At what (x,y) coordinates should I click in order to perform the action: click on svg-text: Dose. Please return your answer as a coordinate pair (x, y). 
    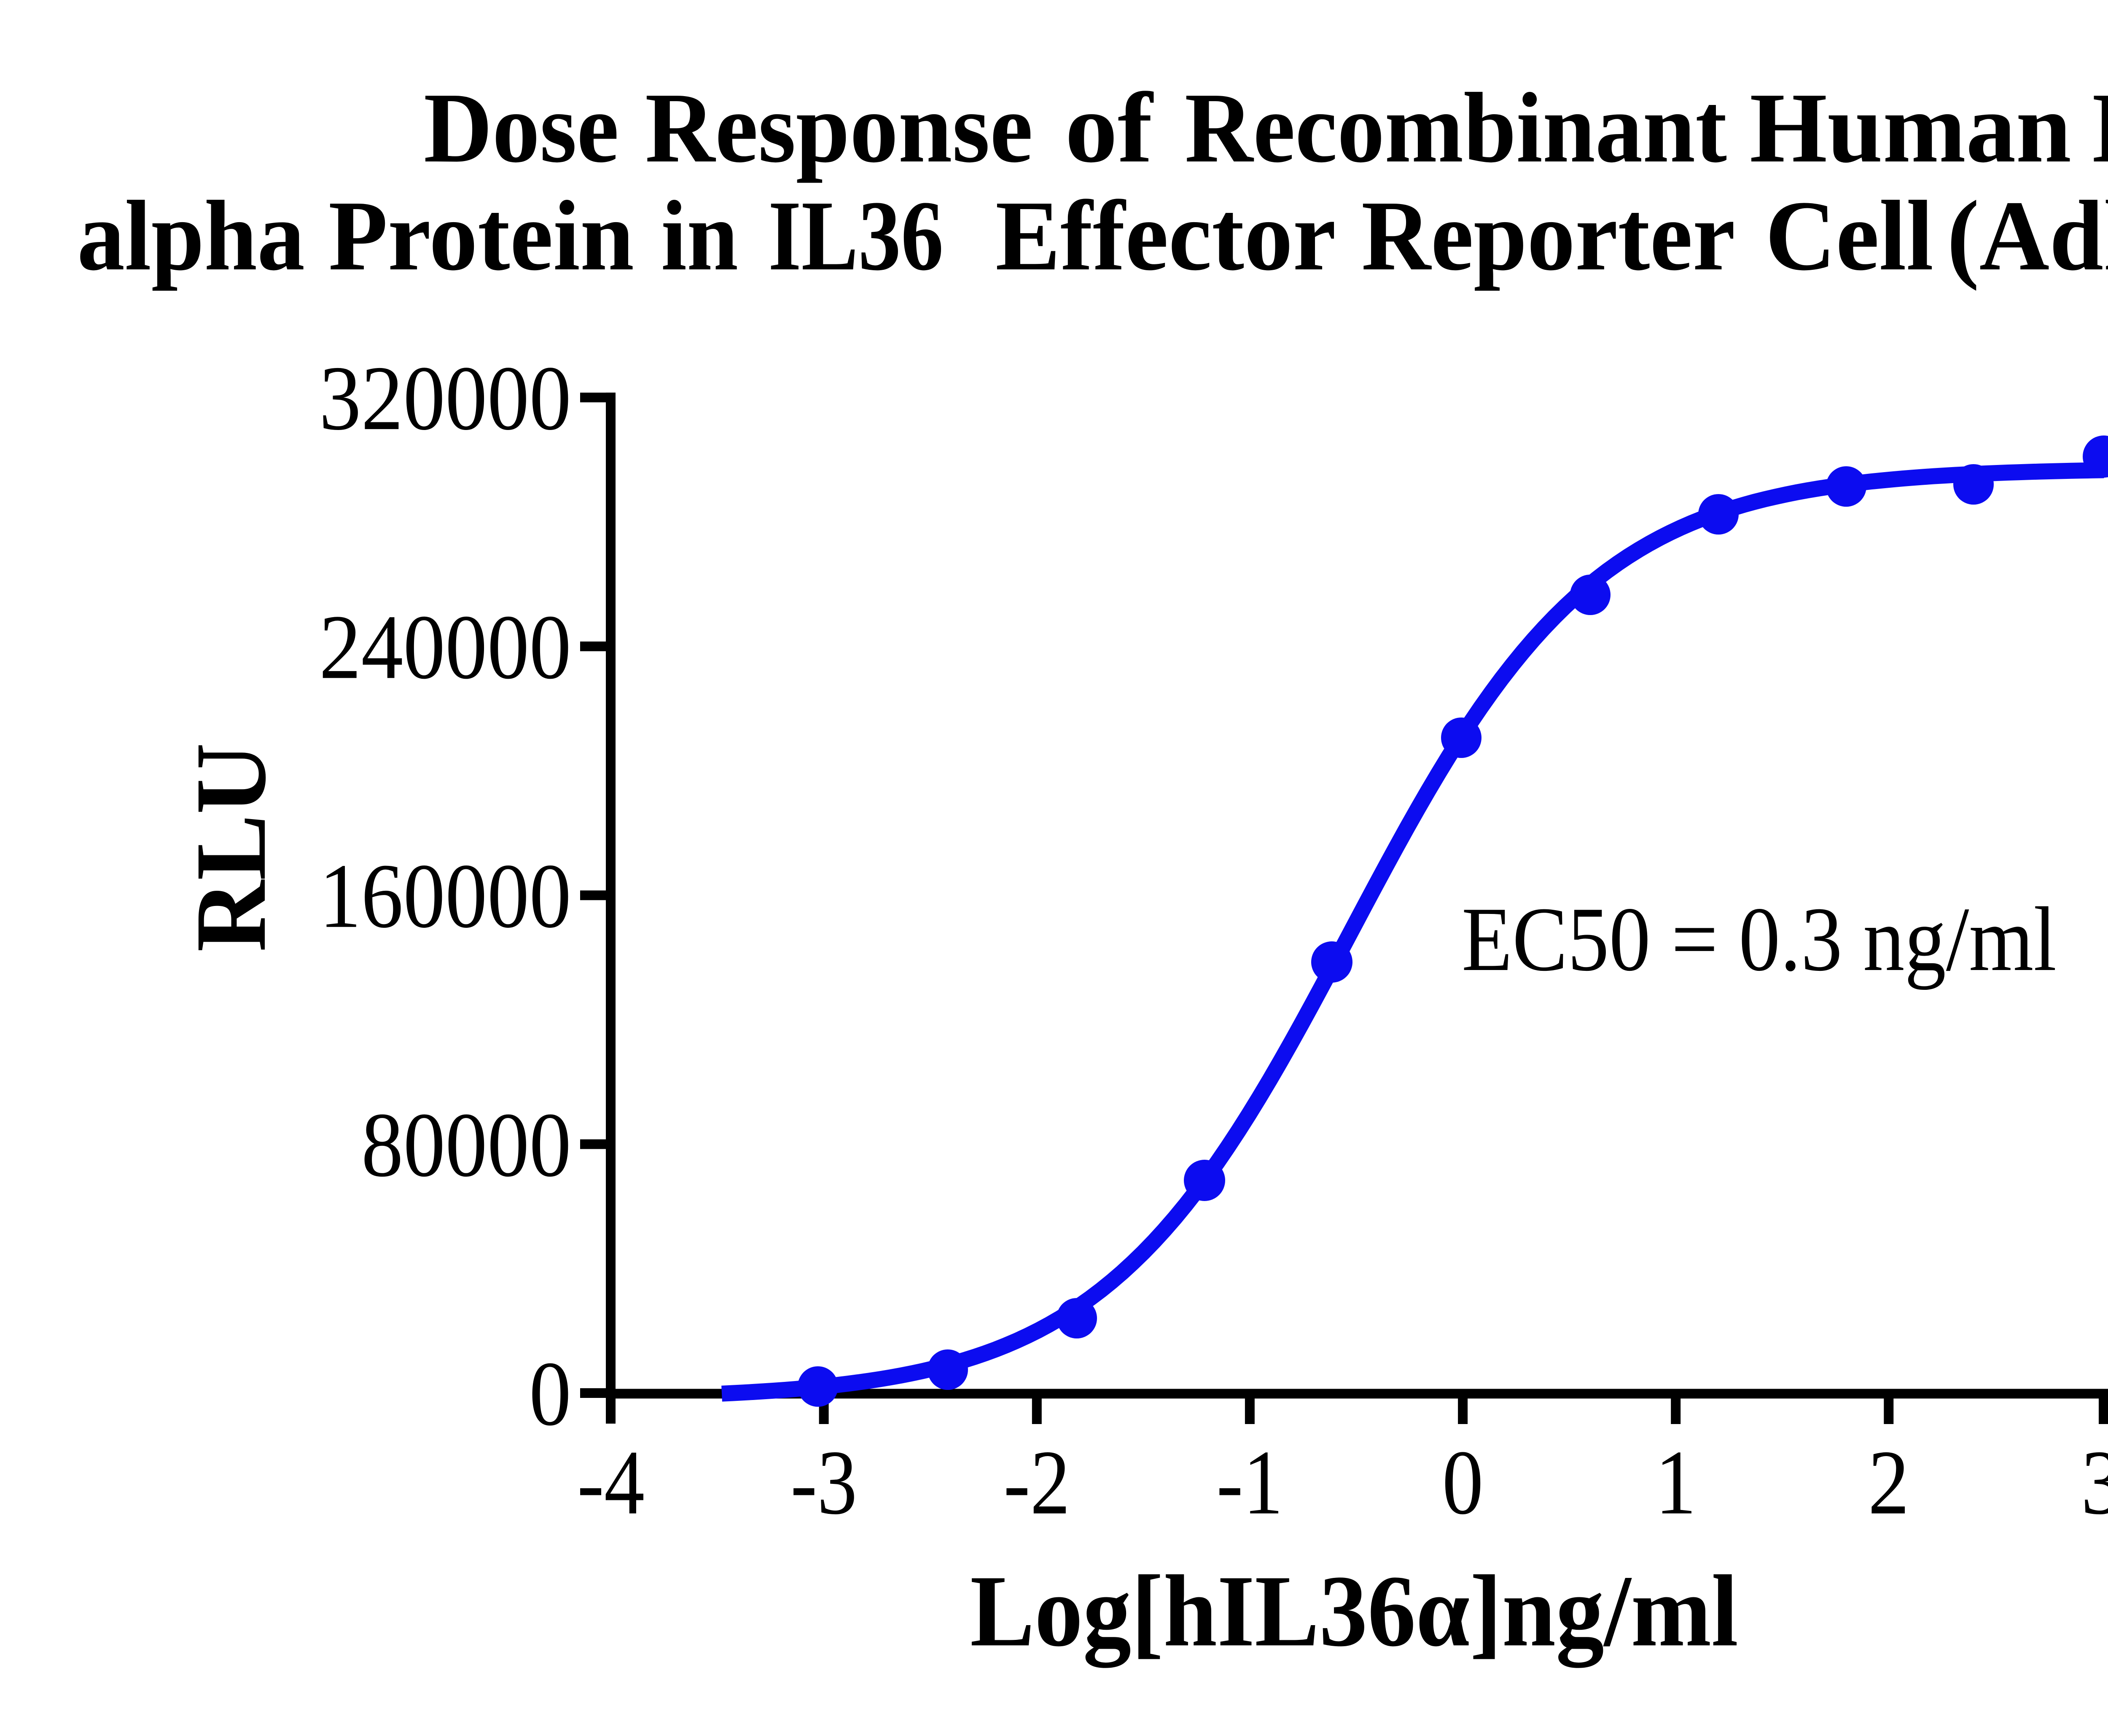
    Looking at the image, I should click on (521, 128).